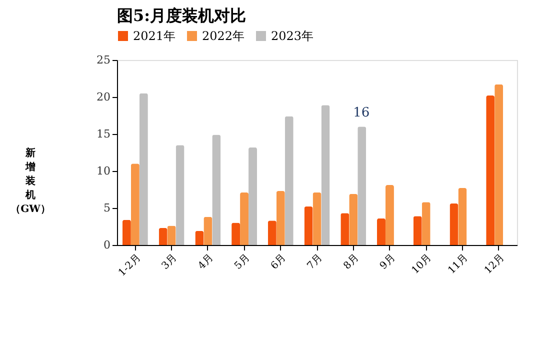 The width and height of the screenshot is (550, 344). What do you see at coordinates (103, 134) in the screenshot?
I see `y-tick-label: 15` at bounding box center [103, 134].